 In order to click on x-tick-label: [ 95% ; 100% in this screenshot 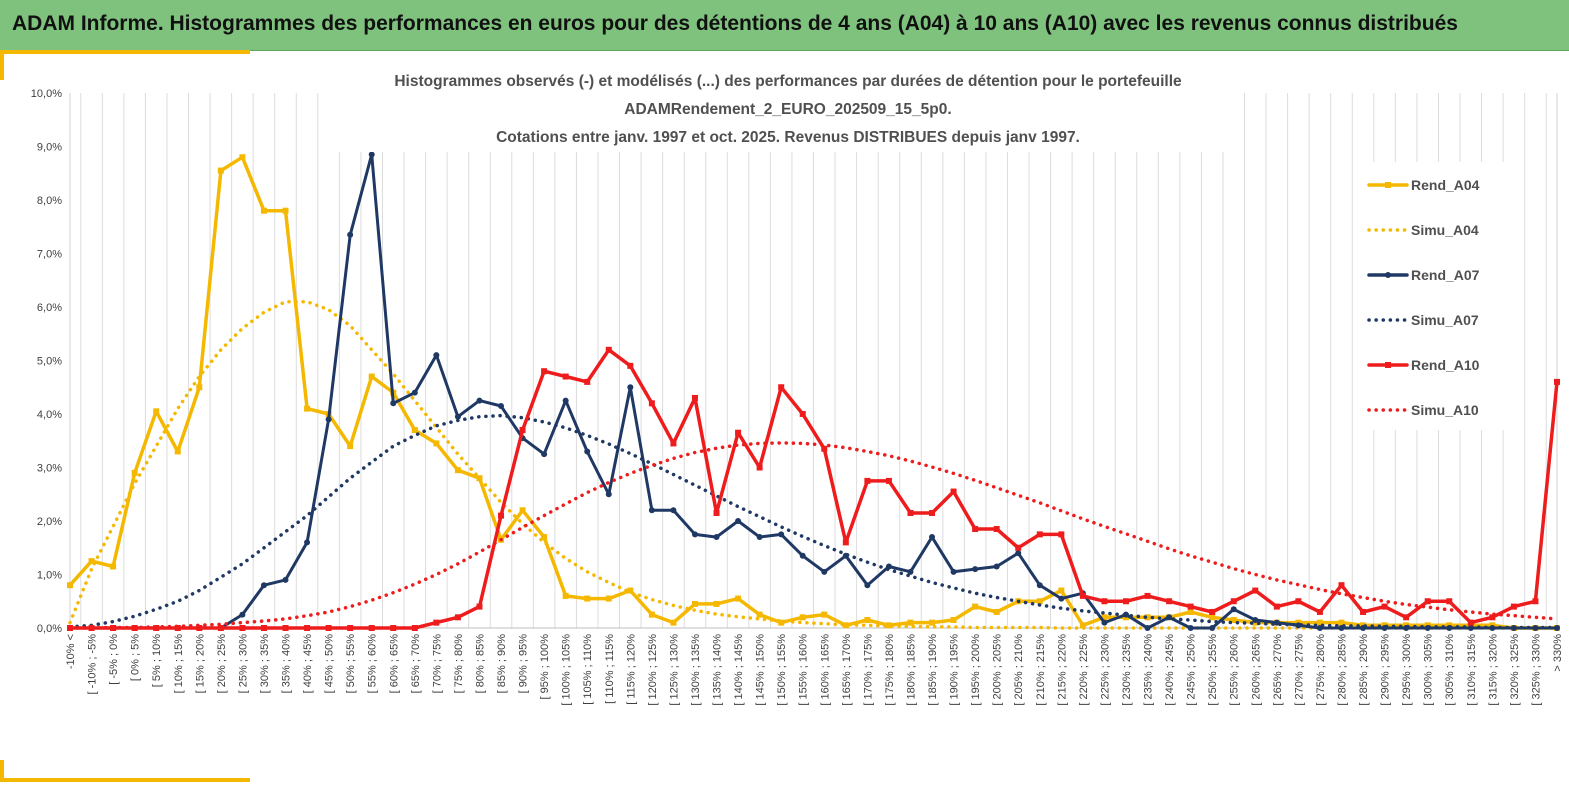, I will do `click(545, 667)`.